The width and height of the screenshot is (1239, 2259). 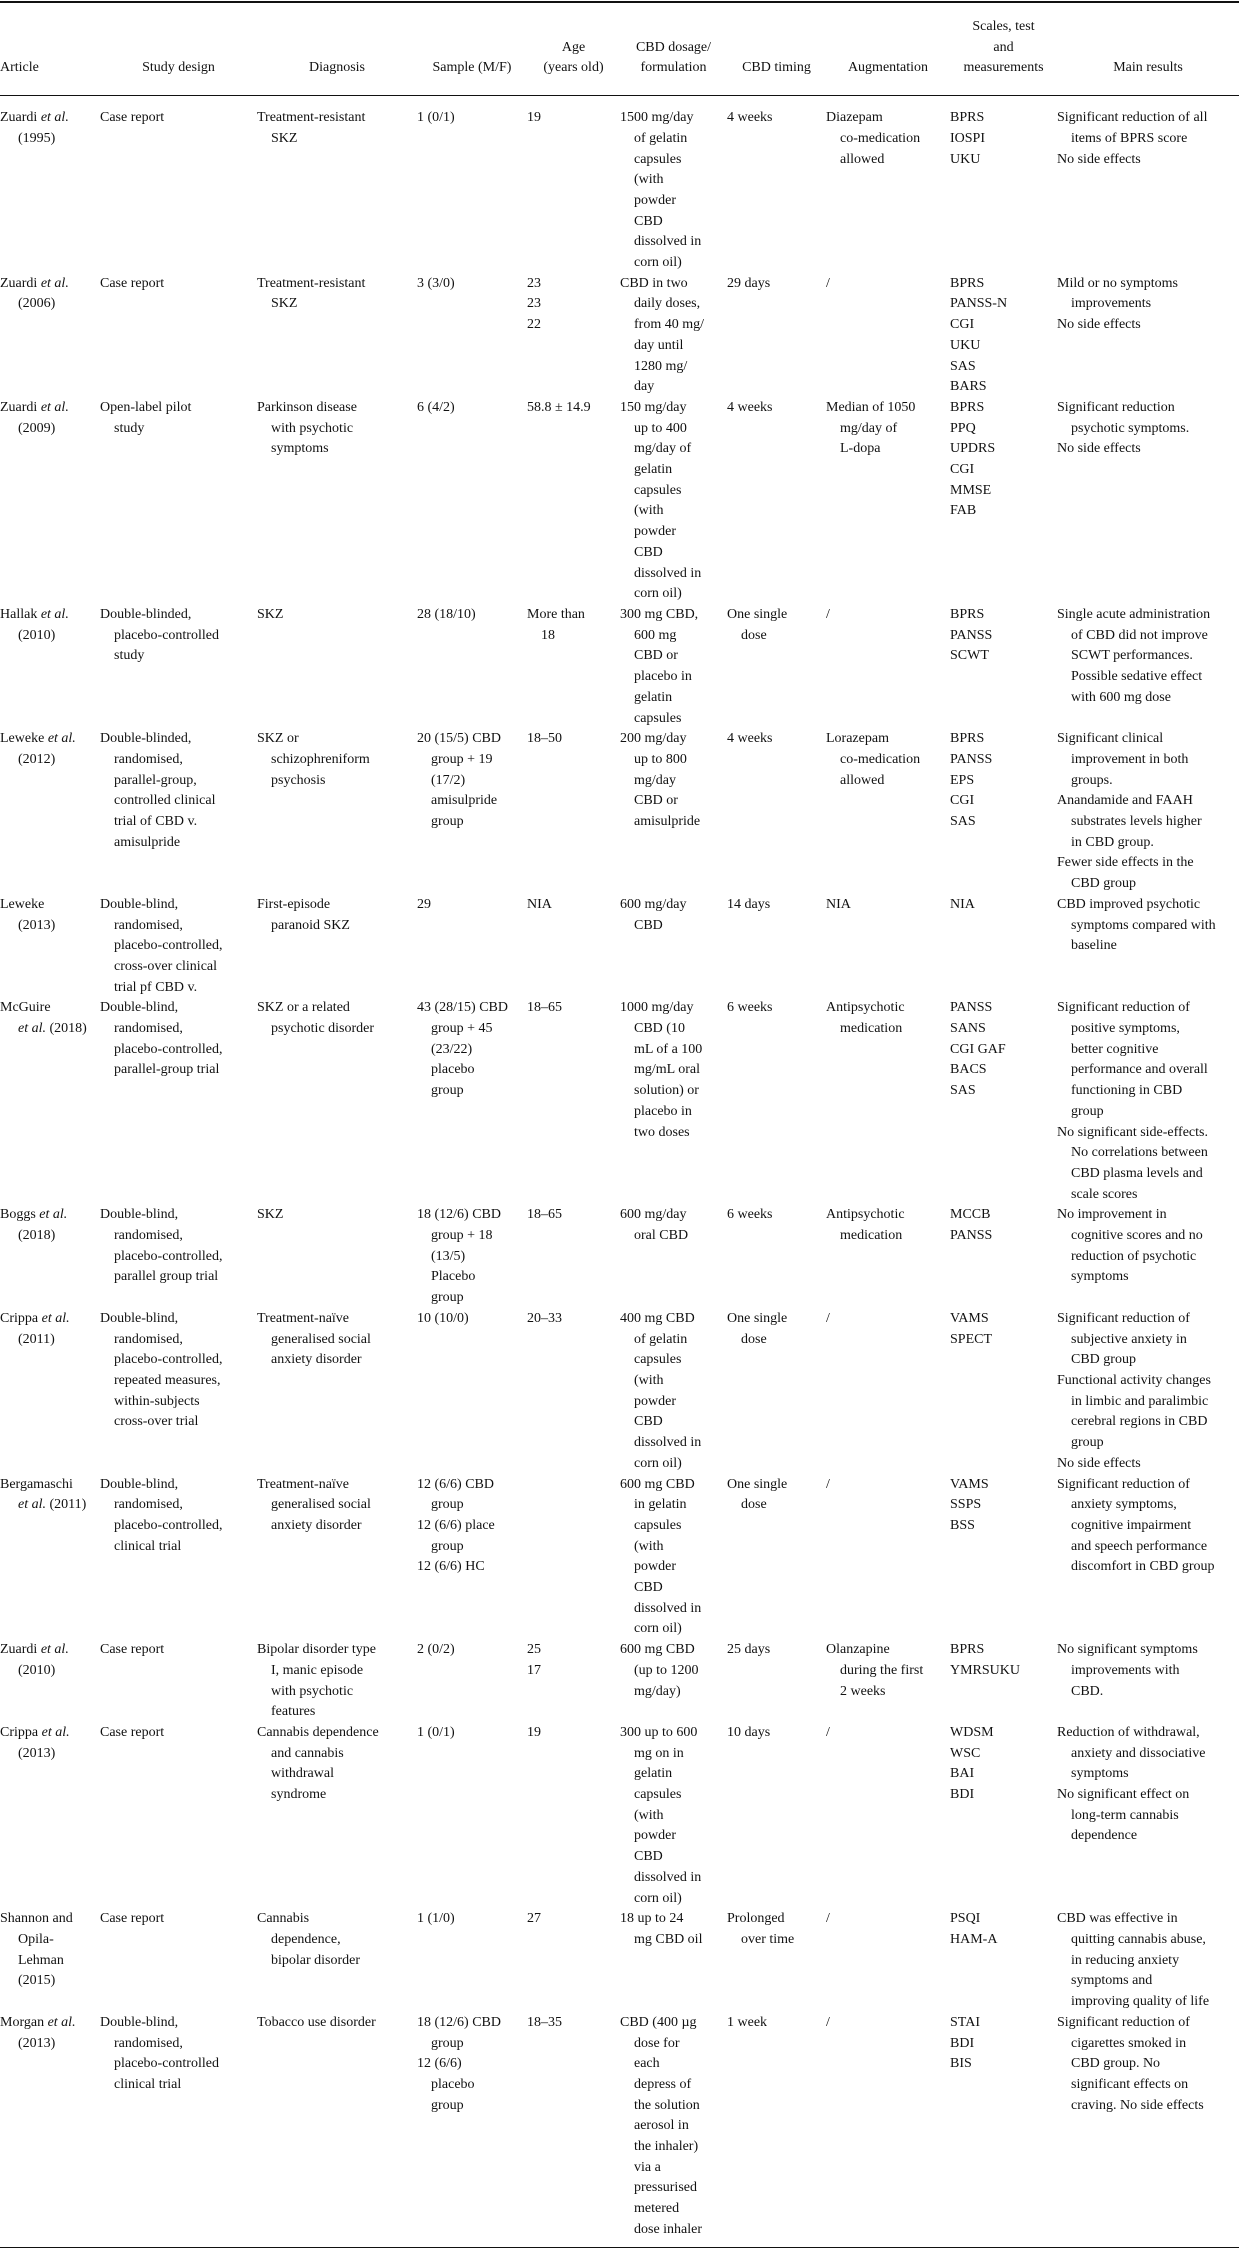 What do you see at coordinates (963, 1091) in the screenshot?
I see `scales-text: SAS` at bounding box center [963, 1091].